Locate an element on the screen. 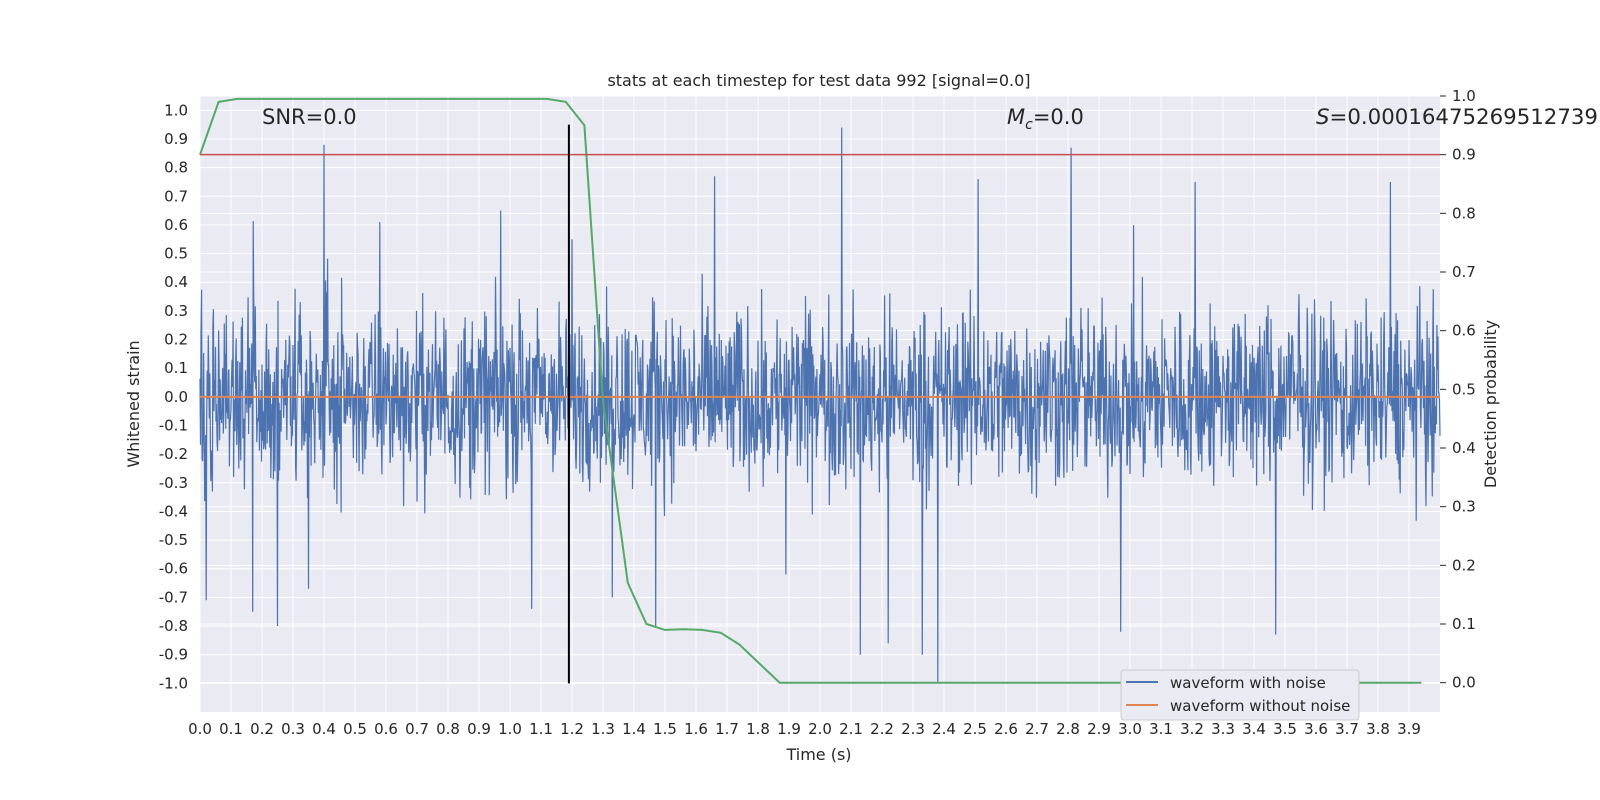 This screenshot has width=1600, height=800. left-tick-label: -0.1 is located at coordinates (173, 425).